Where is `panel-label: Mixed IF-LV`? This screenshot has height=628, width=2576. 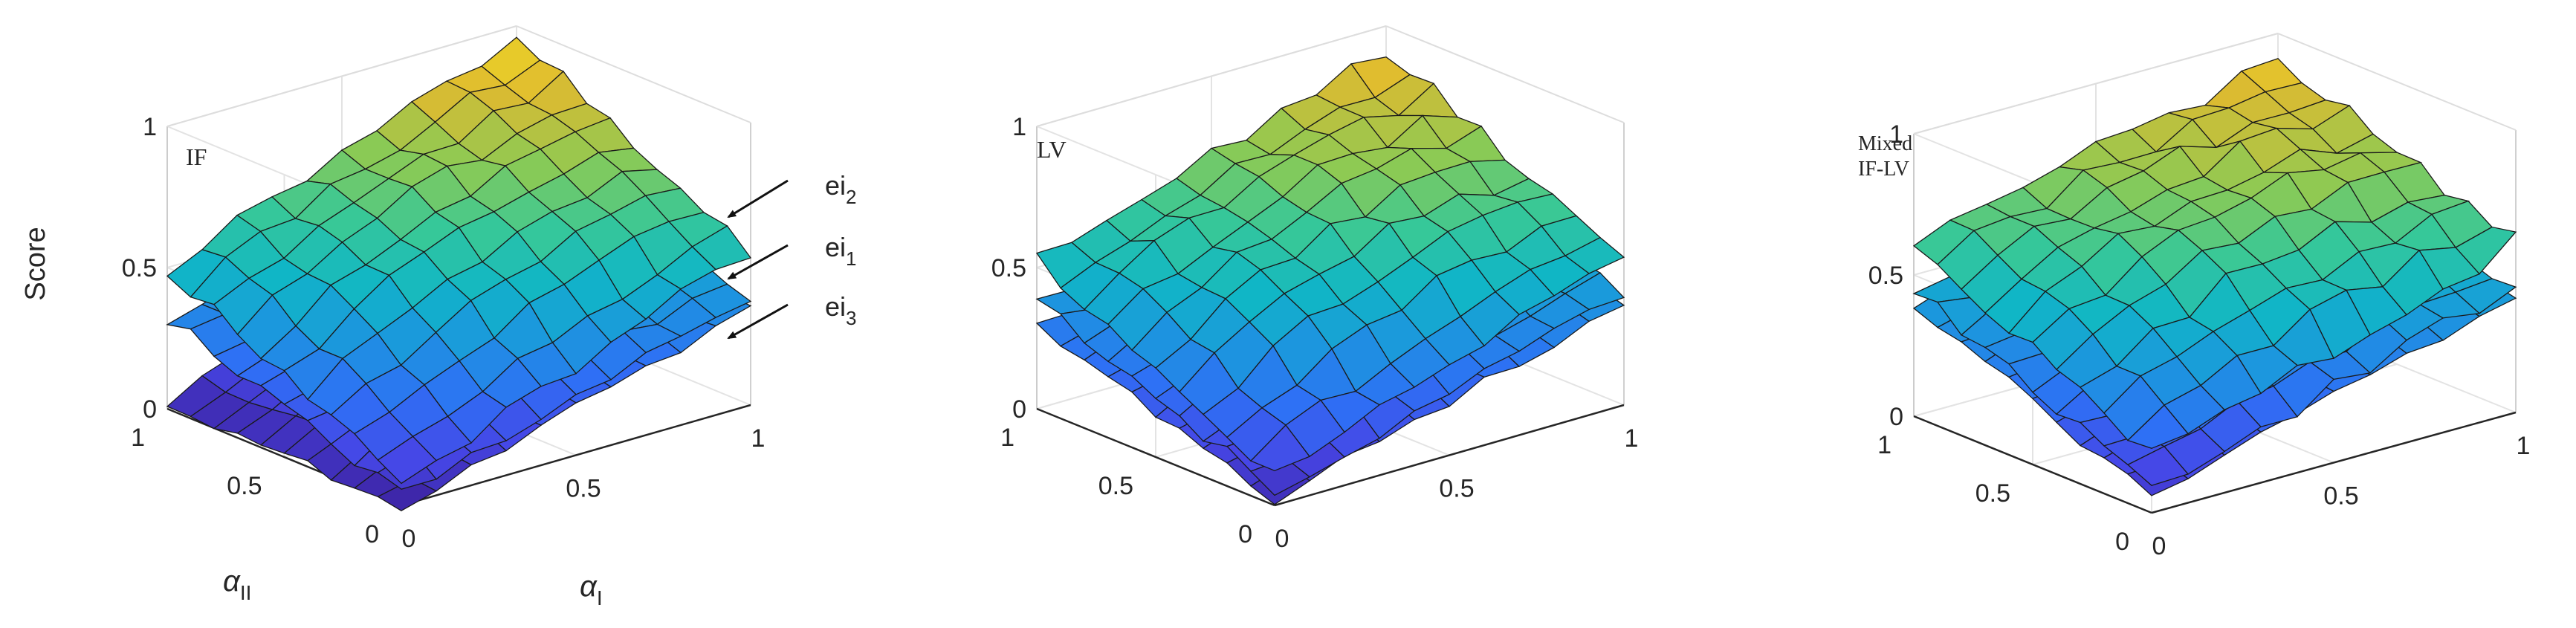 panel-label: Mixed IF-LV is located at coordinates (1885, 156).